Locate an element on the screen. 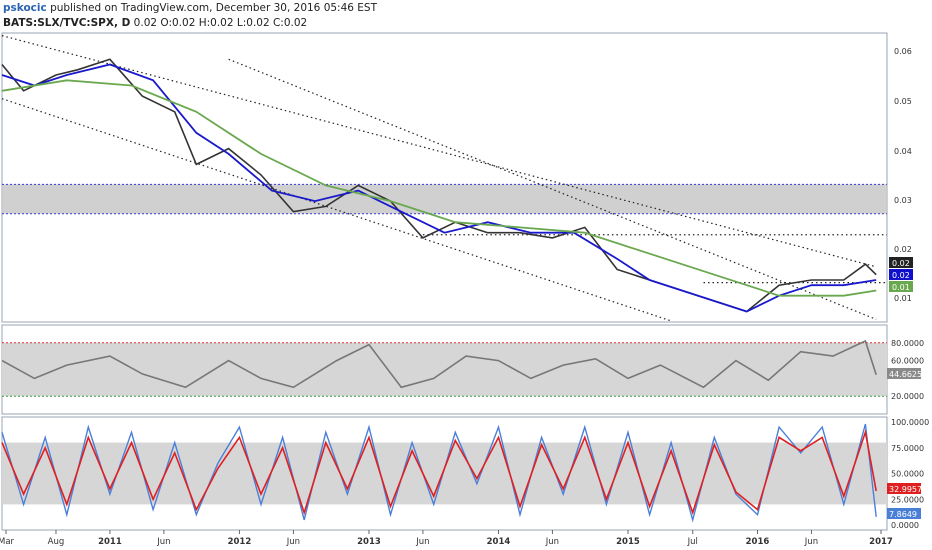 This screenshot has height=550, width=932. stoch-tick-label: 0.0000 is located at coordinates (905, 525).